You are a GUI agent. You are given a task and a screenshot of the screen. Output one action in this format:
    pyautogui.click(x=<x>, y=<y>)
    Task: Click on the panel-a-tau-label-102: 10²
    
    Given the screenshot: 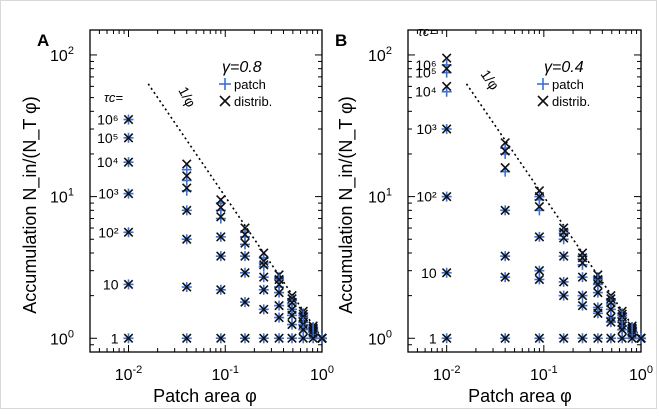 What is the action you would take?
    pyautogui.click(x=108, y=232)
    